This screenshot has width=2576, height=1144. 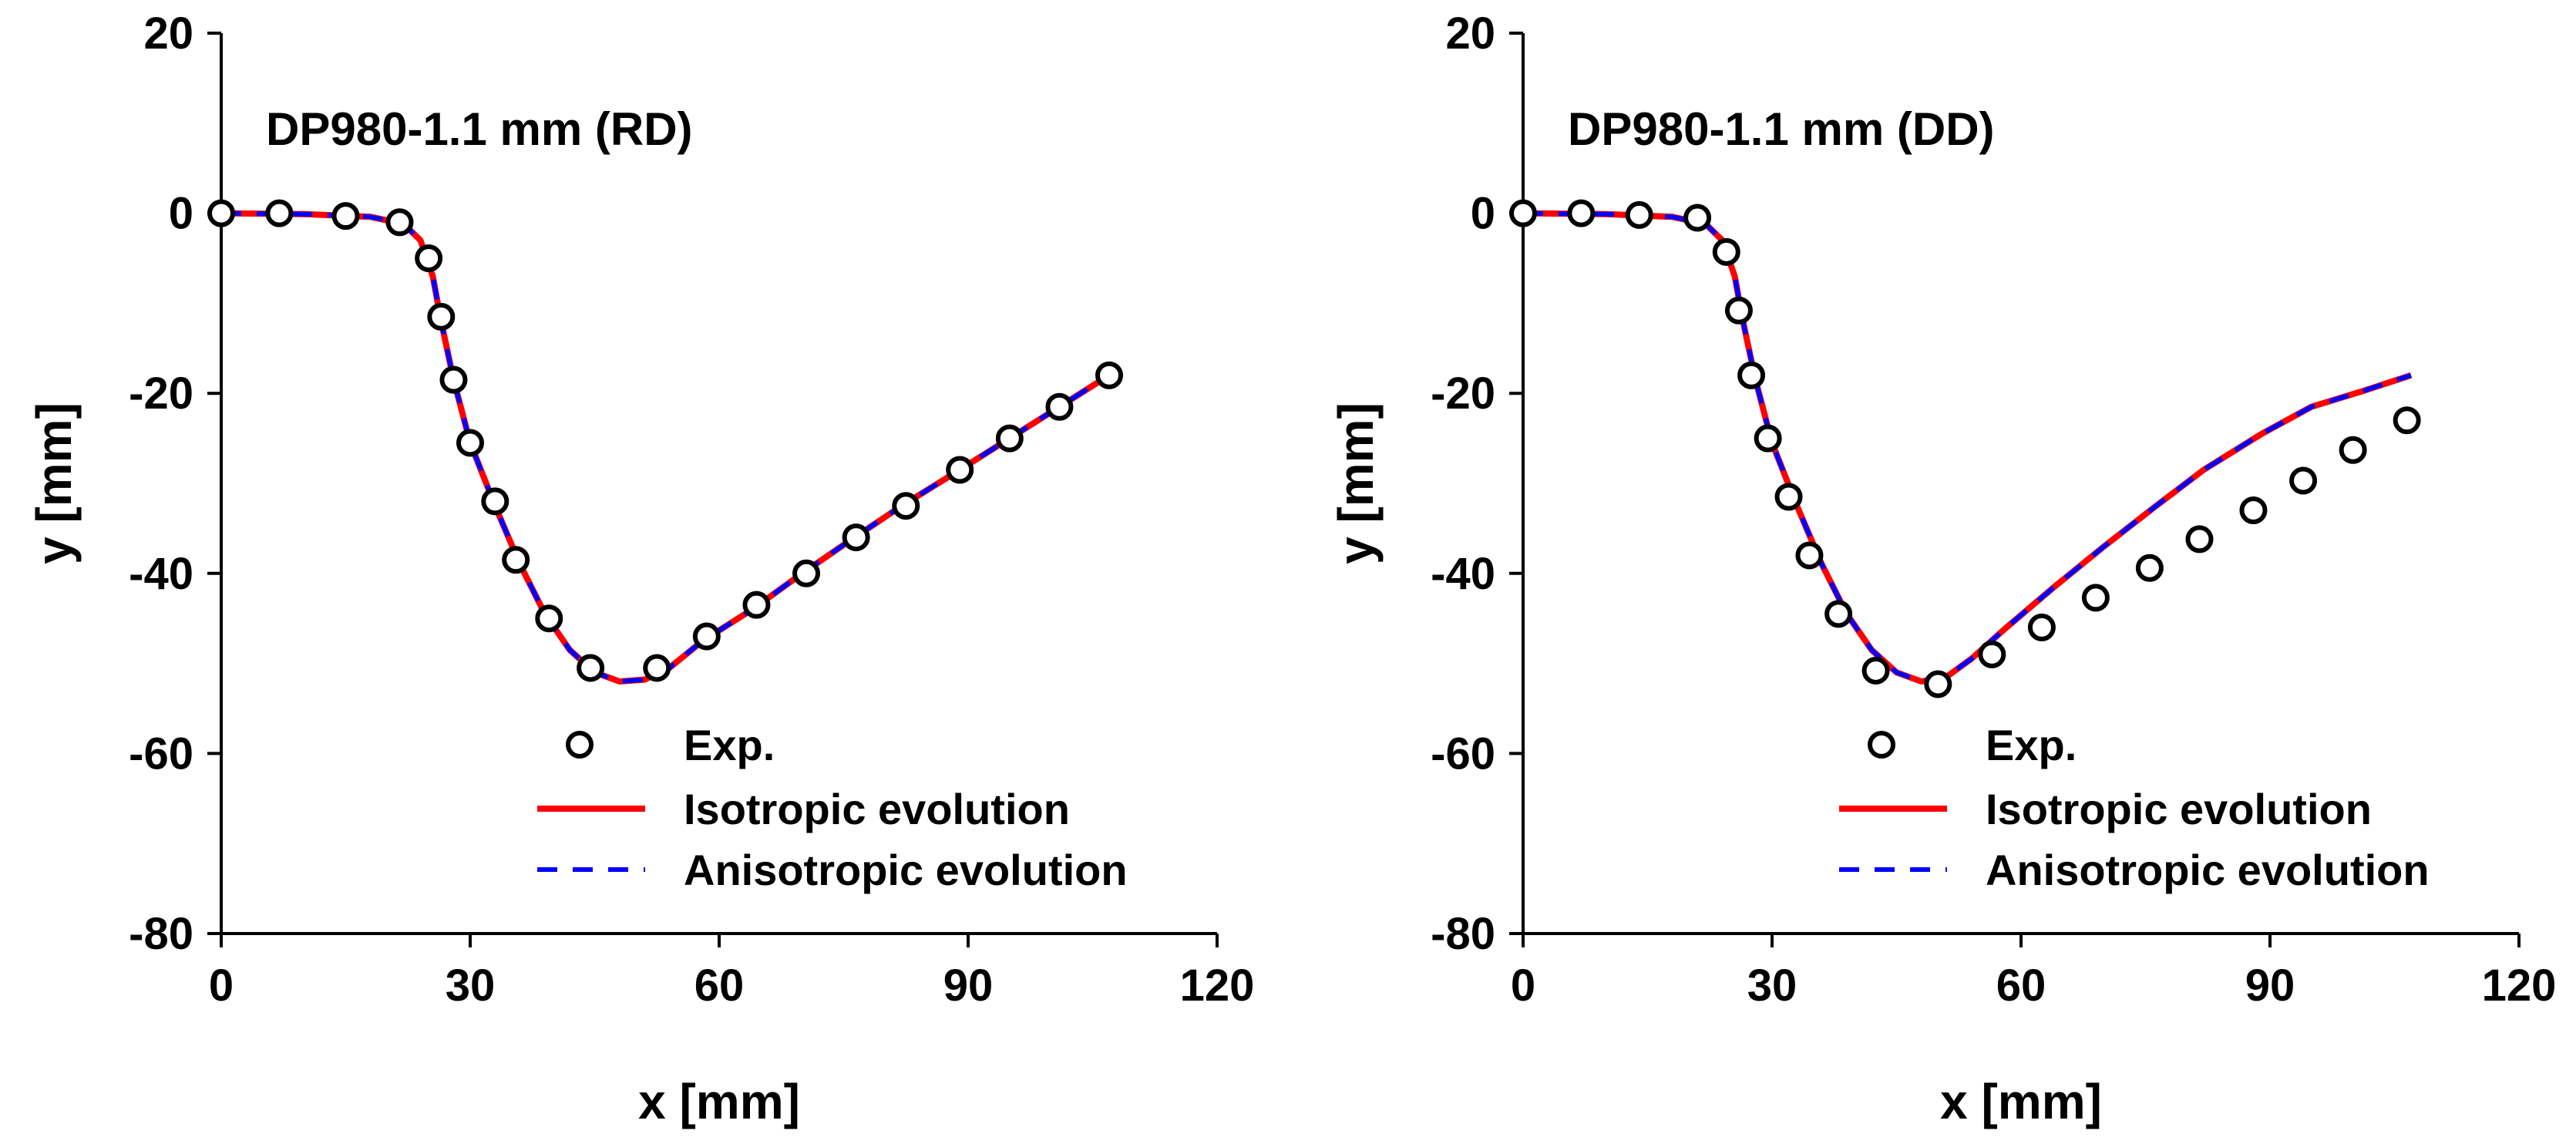 I want to click on chart-title: DP980-1.1 mm (RD), so click(x=479, y=129).